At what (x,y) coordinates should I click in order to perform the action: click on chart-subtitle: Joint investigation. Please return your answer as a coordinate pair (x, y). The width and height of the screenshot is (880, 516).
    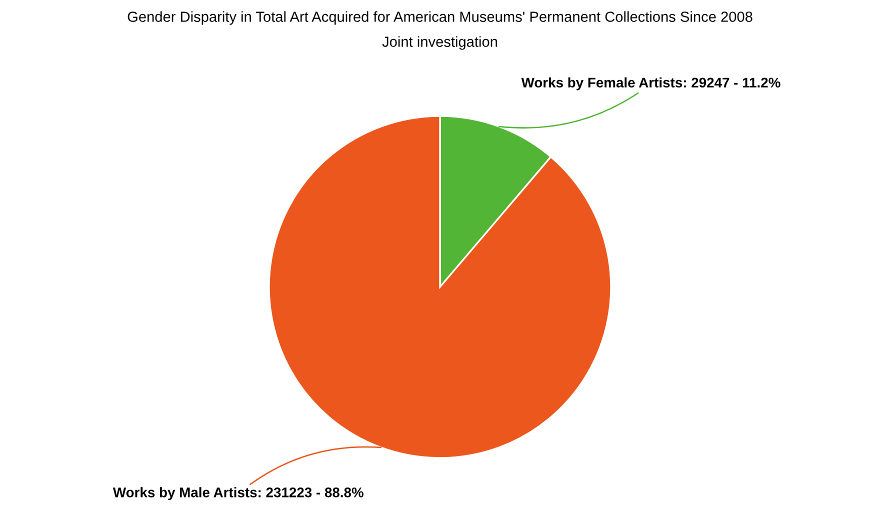
    Looking at the image, I should click on (440, 43).